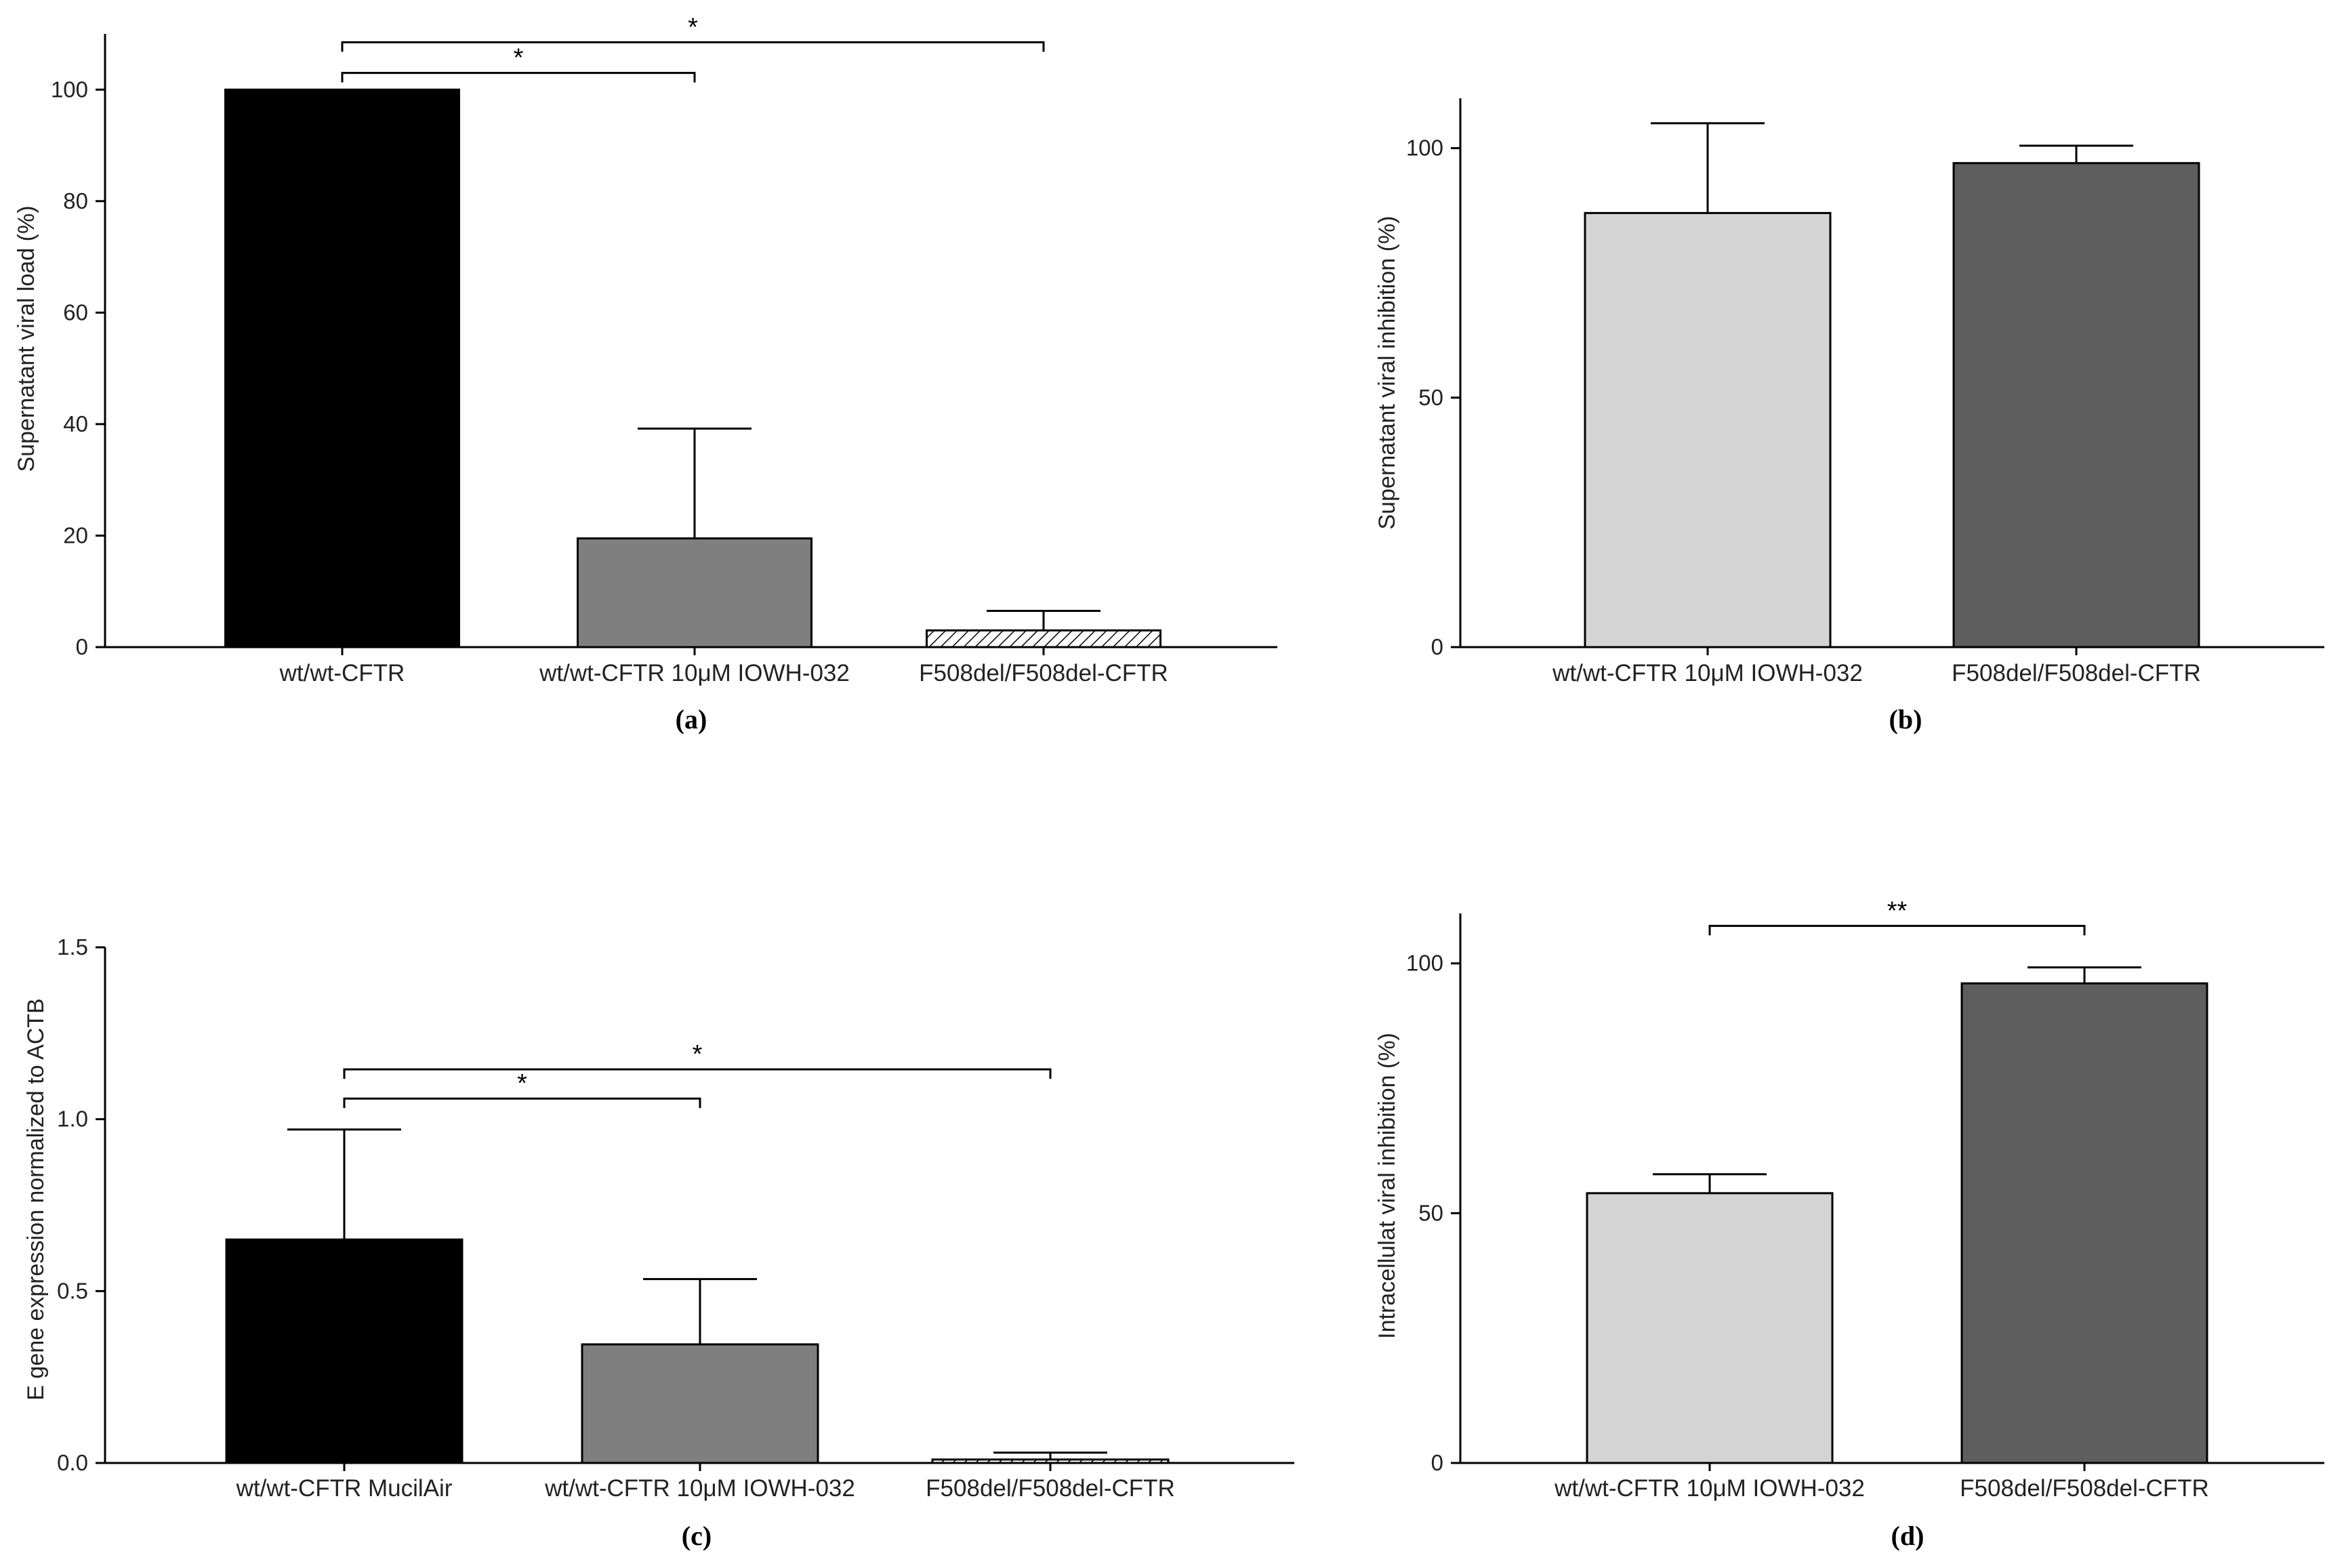 The height and width of the screenshot is (1568, 2346). What do you see at coordinates (72, 1119) in the screenshot?
I see `y-tick-label: 1.0` at bounding box center [72, 1119].